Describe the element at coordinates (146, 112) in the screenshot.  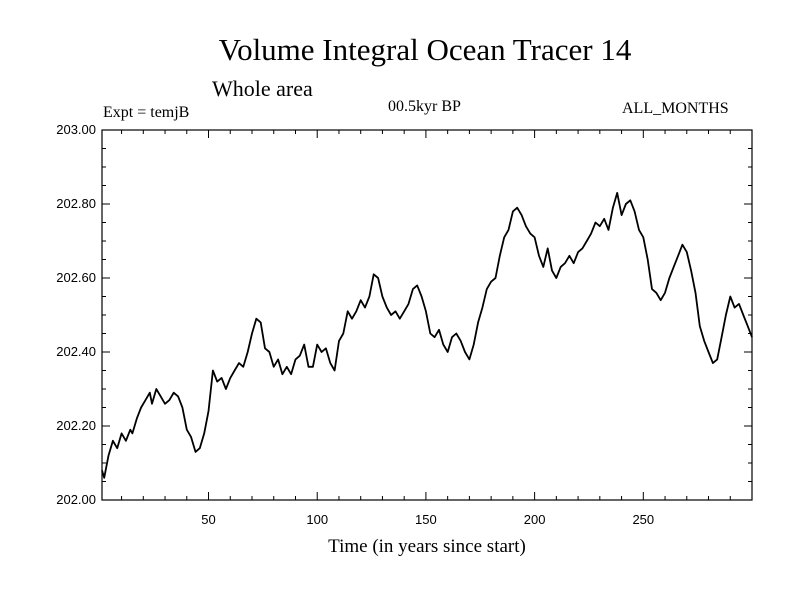
I see `experiment-label: Expt = temjB` at that location.